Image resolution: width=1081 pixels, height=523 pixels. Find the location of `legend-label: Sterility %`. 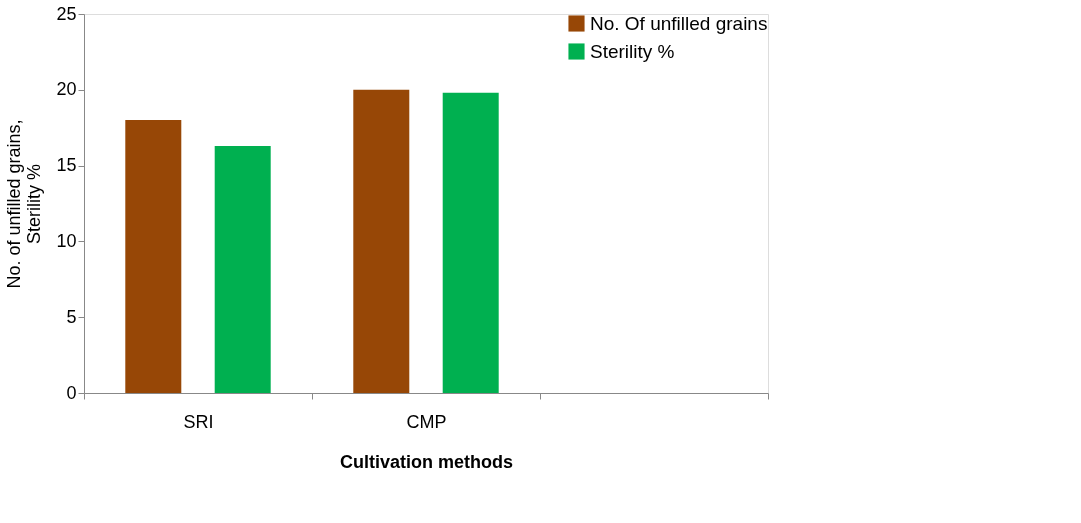

legend-label: Sterility % is located at coordinates (632, 51).